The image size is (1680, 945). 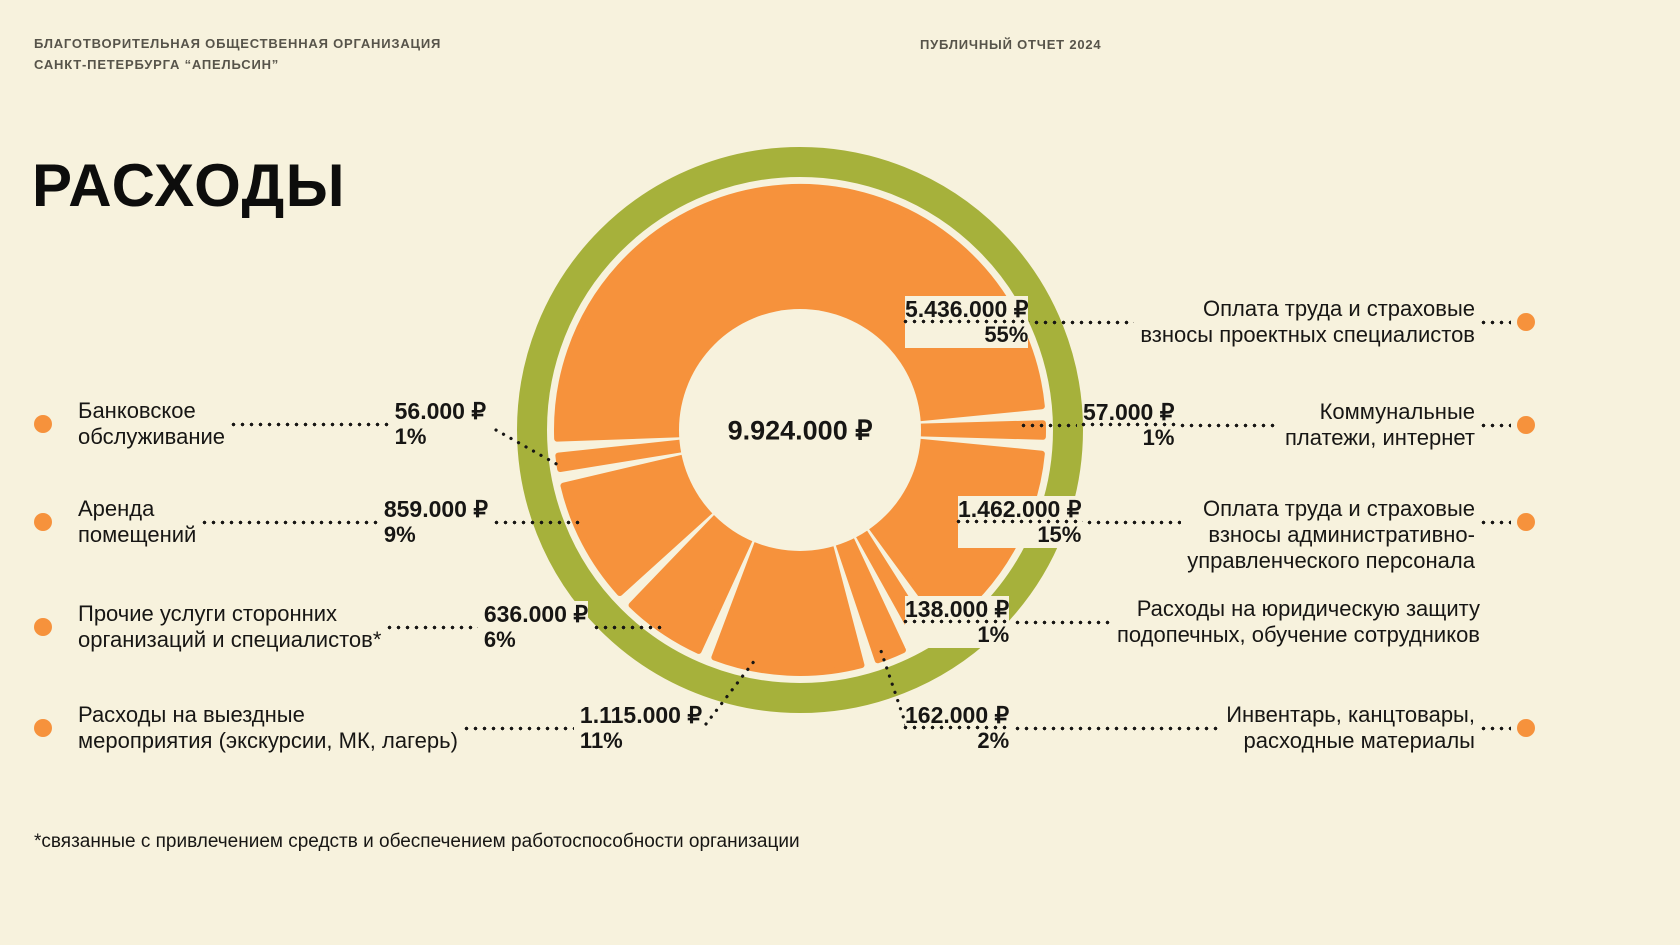 I want to click on callout-amount: 162.000 ₽, so click(x=957, y=715).